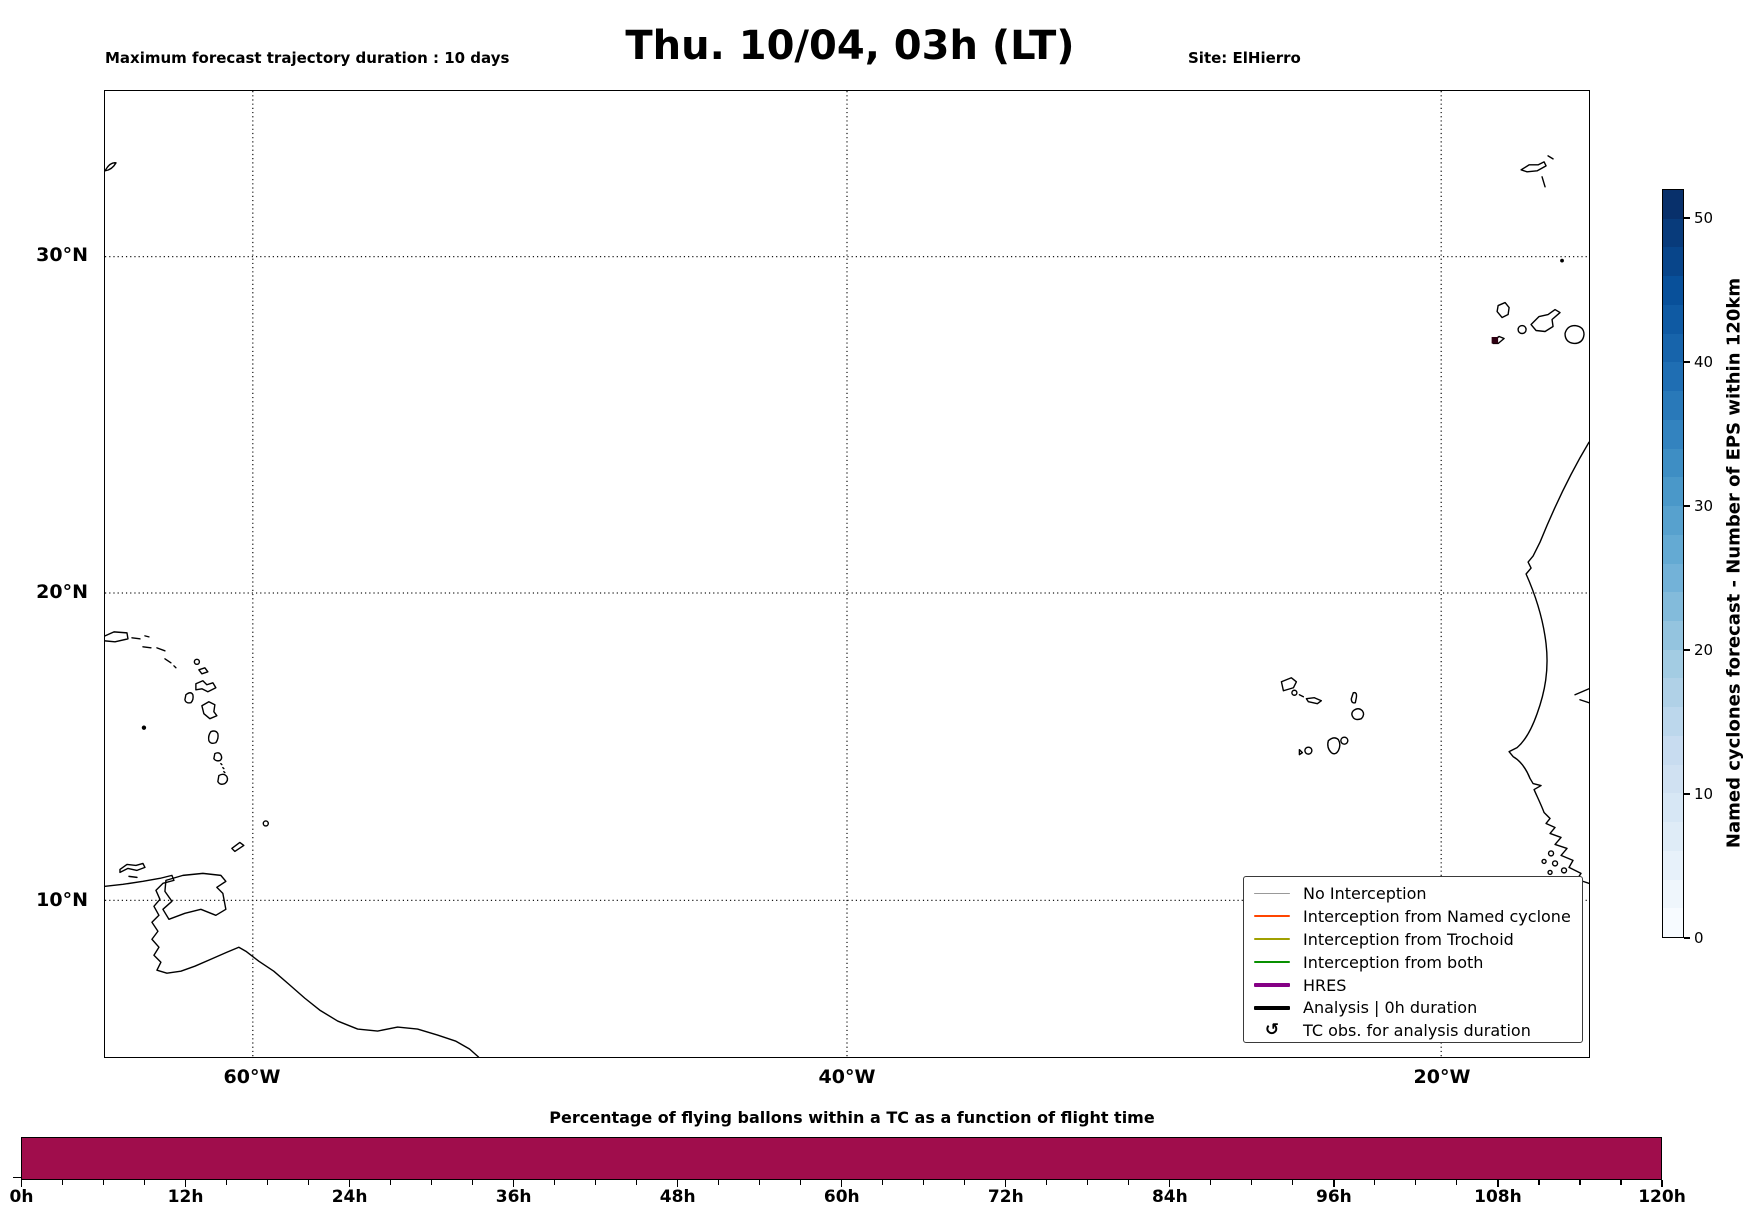 The width and height of the screenshot is (1748, 1213). I want to click on coastline-bermuda, so click(111, 167).